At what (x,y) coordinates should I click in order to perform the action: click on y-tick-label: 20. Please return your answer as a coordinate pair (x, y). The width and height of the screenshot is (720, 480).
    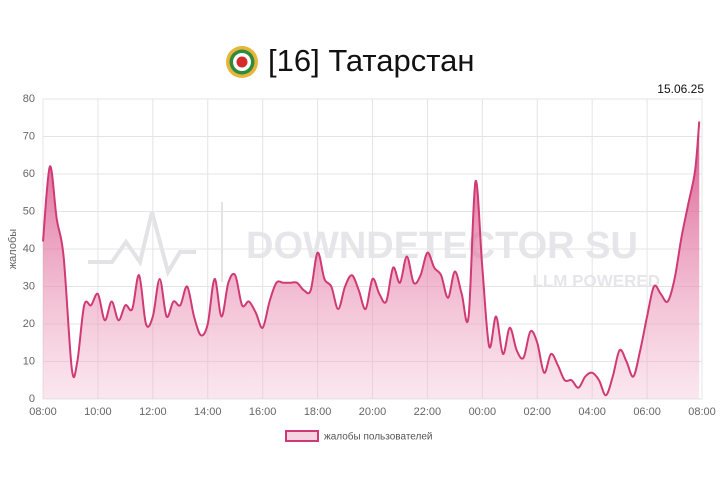
    Looking at the image, I should click on (29, 324).